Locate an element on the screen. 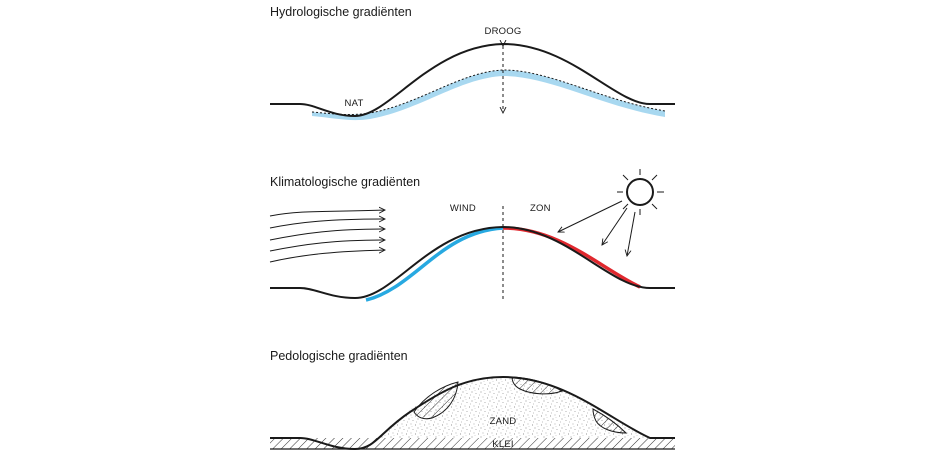  label-droog: DROOG is located at coordinates (503, 31).